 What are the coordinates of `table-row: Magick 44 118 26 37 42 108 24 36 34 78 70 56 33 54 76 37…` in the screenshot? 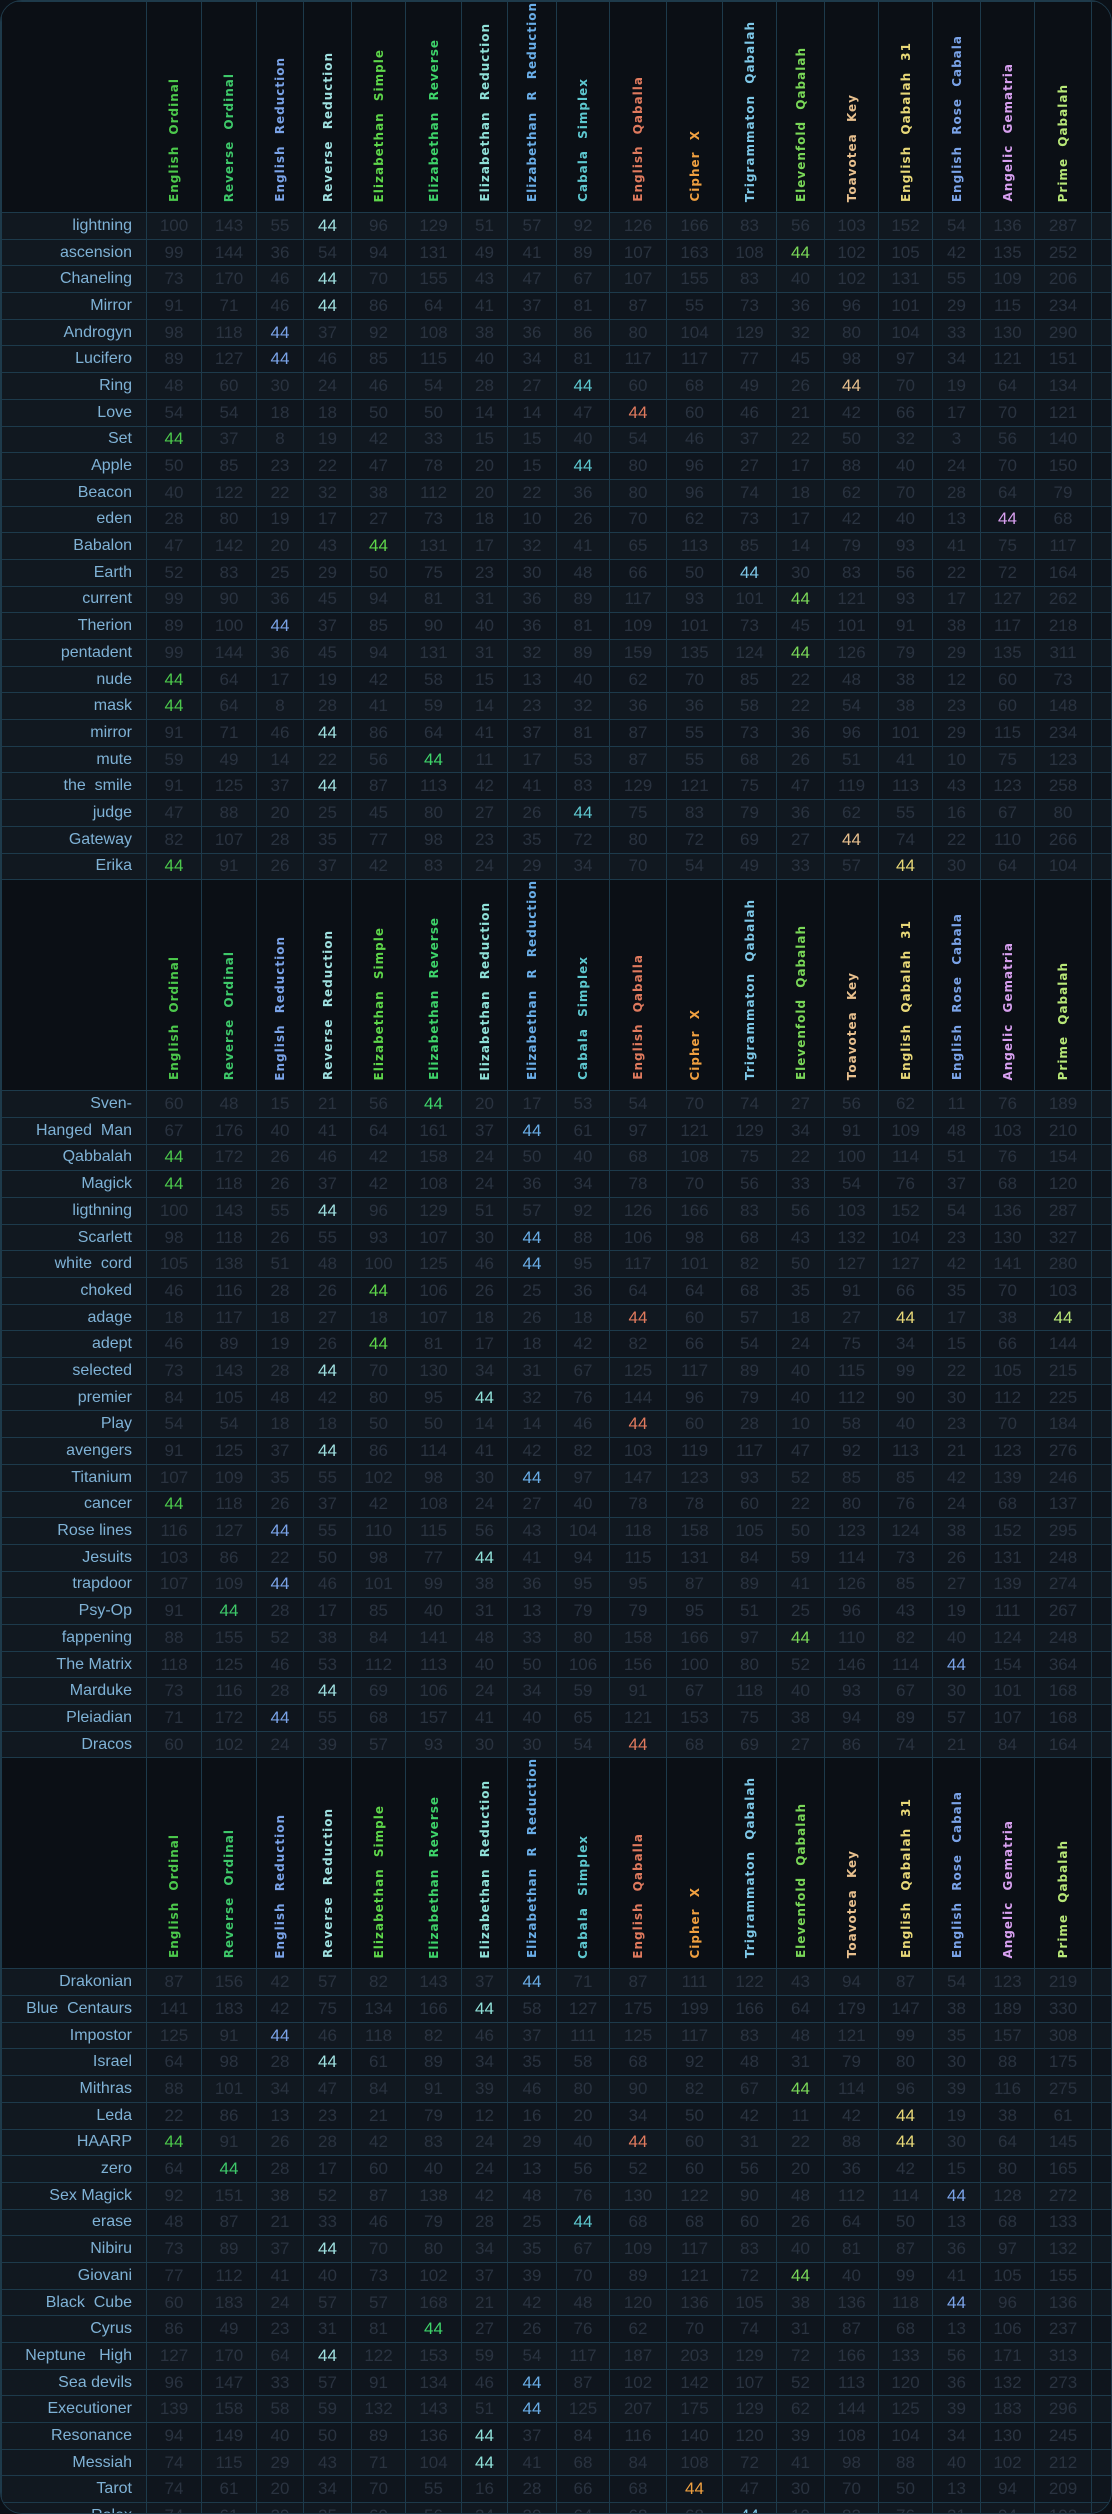 It's located at (556, 1184).